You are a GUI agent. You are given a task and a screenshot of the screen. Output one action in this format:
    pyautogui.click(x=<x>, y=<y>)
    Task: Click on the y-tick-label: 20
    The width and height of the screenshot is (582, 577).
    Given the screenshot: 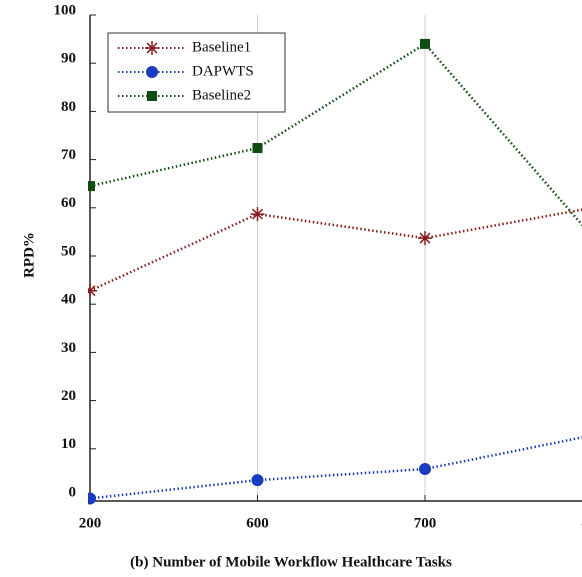 What is the action you would take?
    pyautogui.click(x=68, y=396)
    